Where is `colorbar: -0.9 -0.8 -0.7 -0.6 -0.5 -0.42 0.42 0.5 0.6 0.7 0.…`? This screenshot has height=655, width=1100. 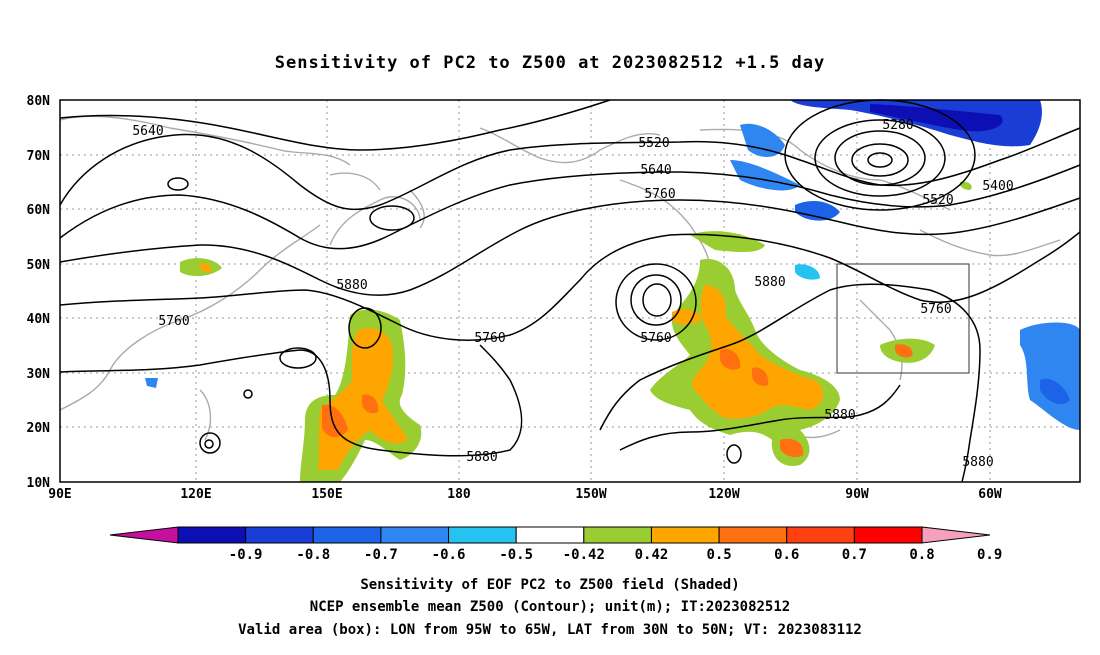
colorbar: -0.9 -0.8 -0.7 -0.6 -0.5 -0.42 0.42 0.5 0.6 0.7 0.… is located at coordinates (555, 544).